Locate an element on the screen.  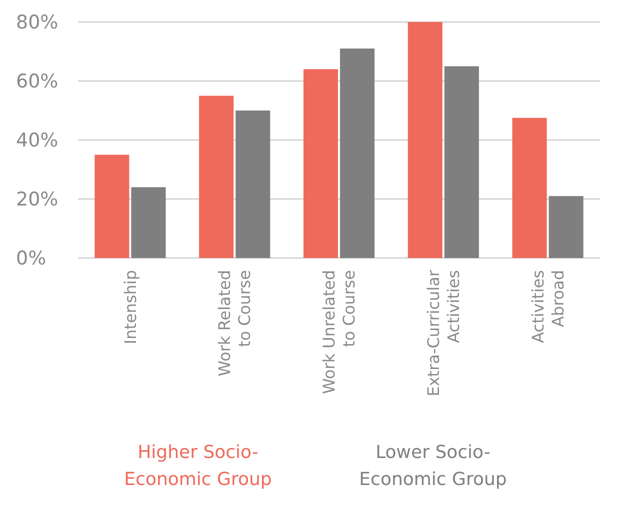
x-tick-label: Extra-Curricular Activities is located at coordinates (443, 333).